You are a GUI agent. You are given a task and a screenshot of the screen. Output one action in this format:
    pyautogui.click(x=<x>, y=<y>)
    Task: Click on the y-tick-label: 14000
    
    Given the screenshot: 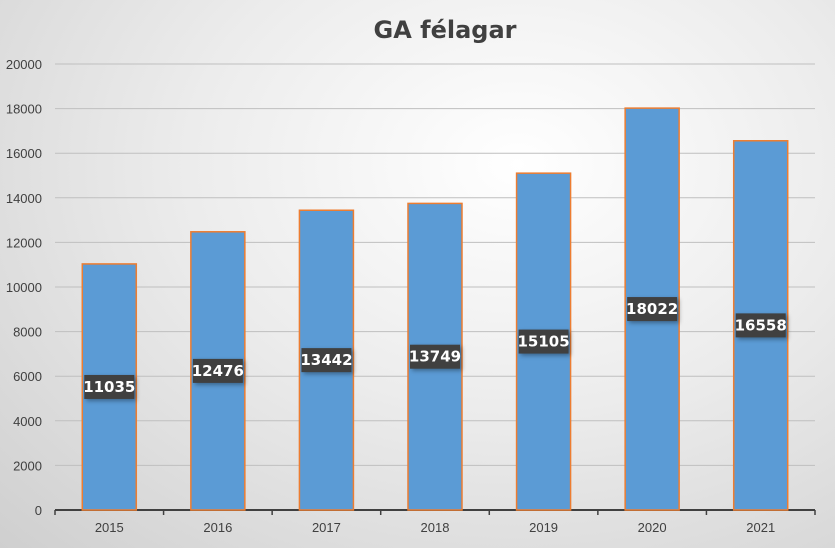 What is the action you would take?
    pyautogui.click(x=24, y=198)
    